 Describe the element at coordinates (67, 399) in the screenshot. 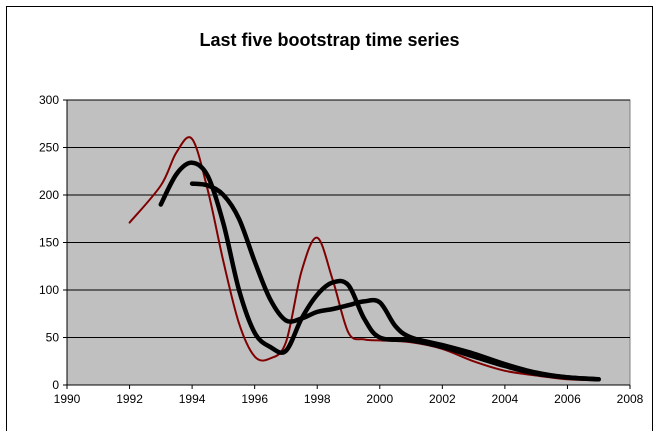

I see `x-tick-label: 1990` at that location.